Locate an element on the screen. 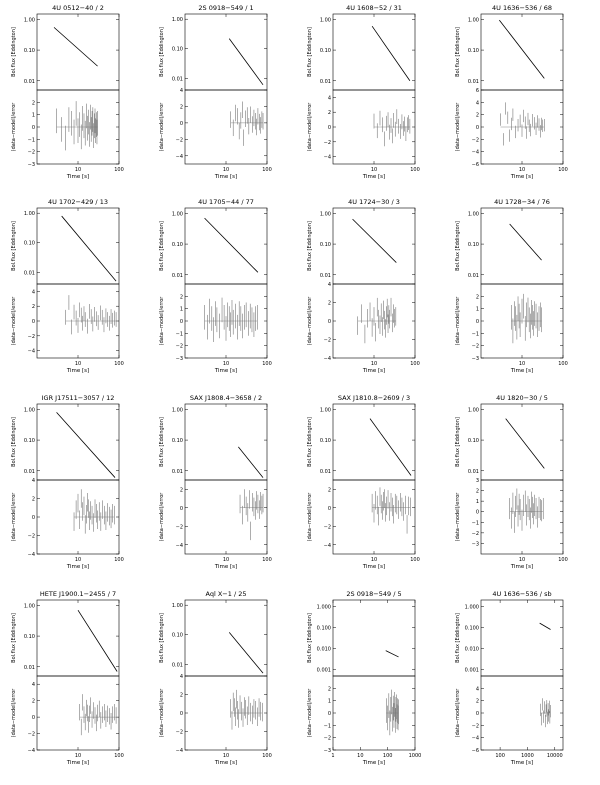 Image resolution: width=600 pixels, height=785 pixels. panel-title: IGR J17511−3057 / 12 is located at coordinates (78, 398).